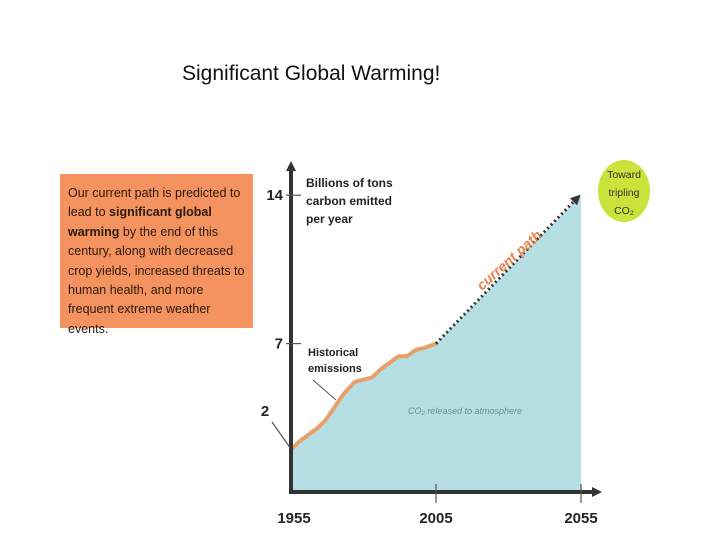 The height and width of the screenshot is (540, 720). I want to click on toward-label-line-2: tripling, so click(624, 193).